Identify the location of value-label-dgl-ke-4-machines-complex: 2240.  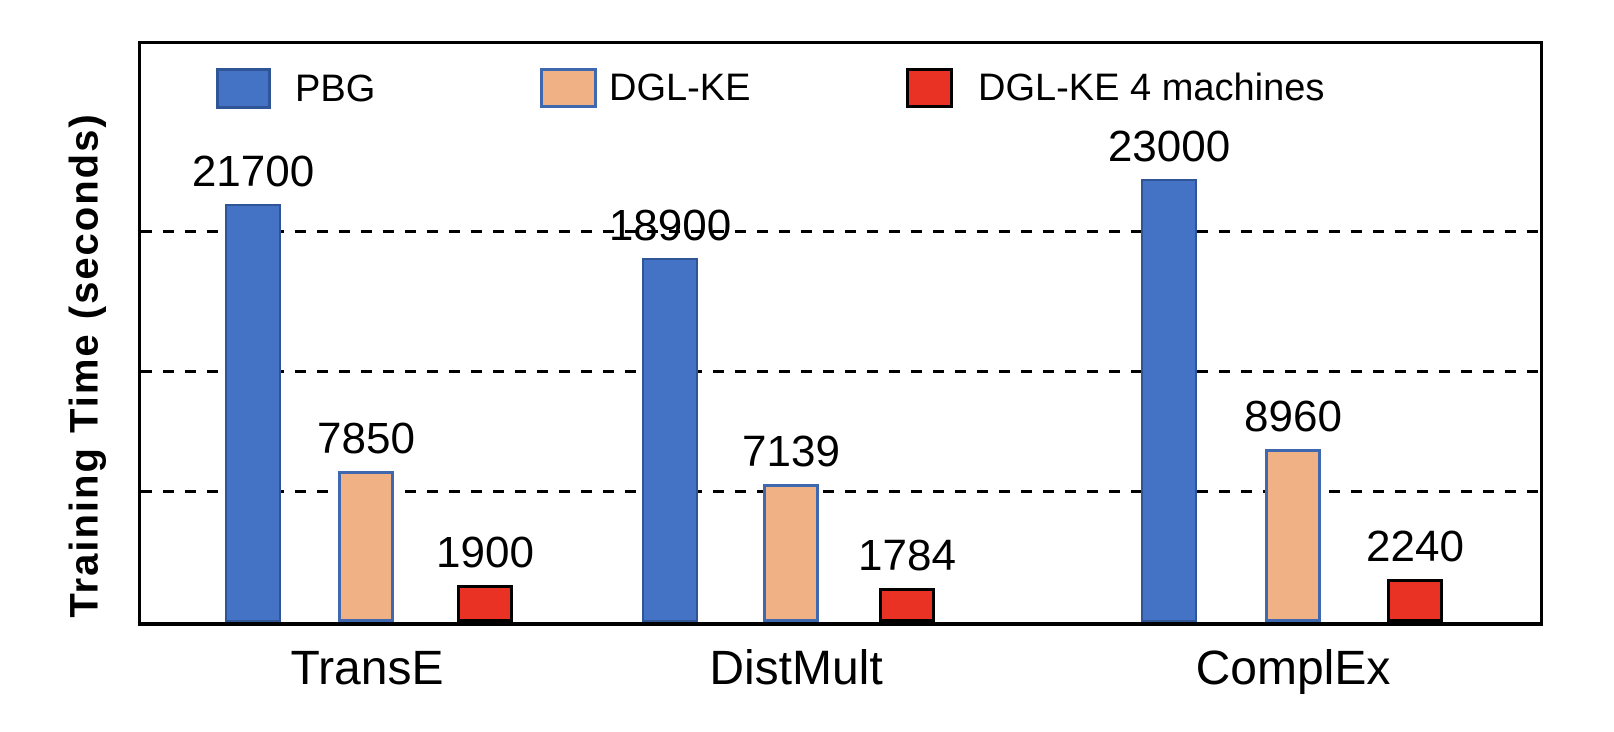
(1415, 546).